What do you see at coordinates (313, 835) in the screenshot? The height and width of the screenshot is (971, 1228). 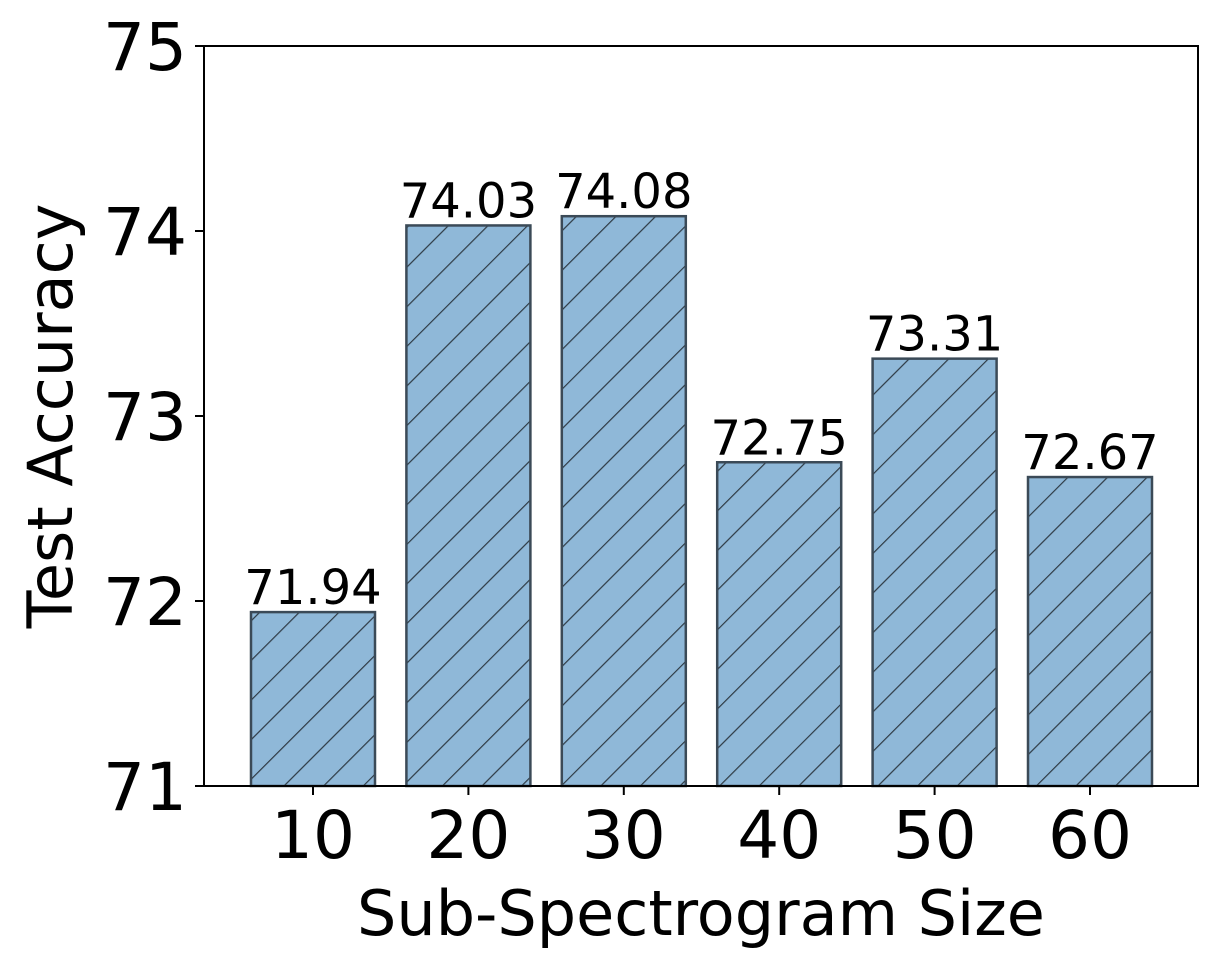 I see `x-tick-label-10: 10` at bounding box center [313, 835].